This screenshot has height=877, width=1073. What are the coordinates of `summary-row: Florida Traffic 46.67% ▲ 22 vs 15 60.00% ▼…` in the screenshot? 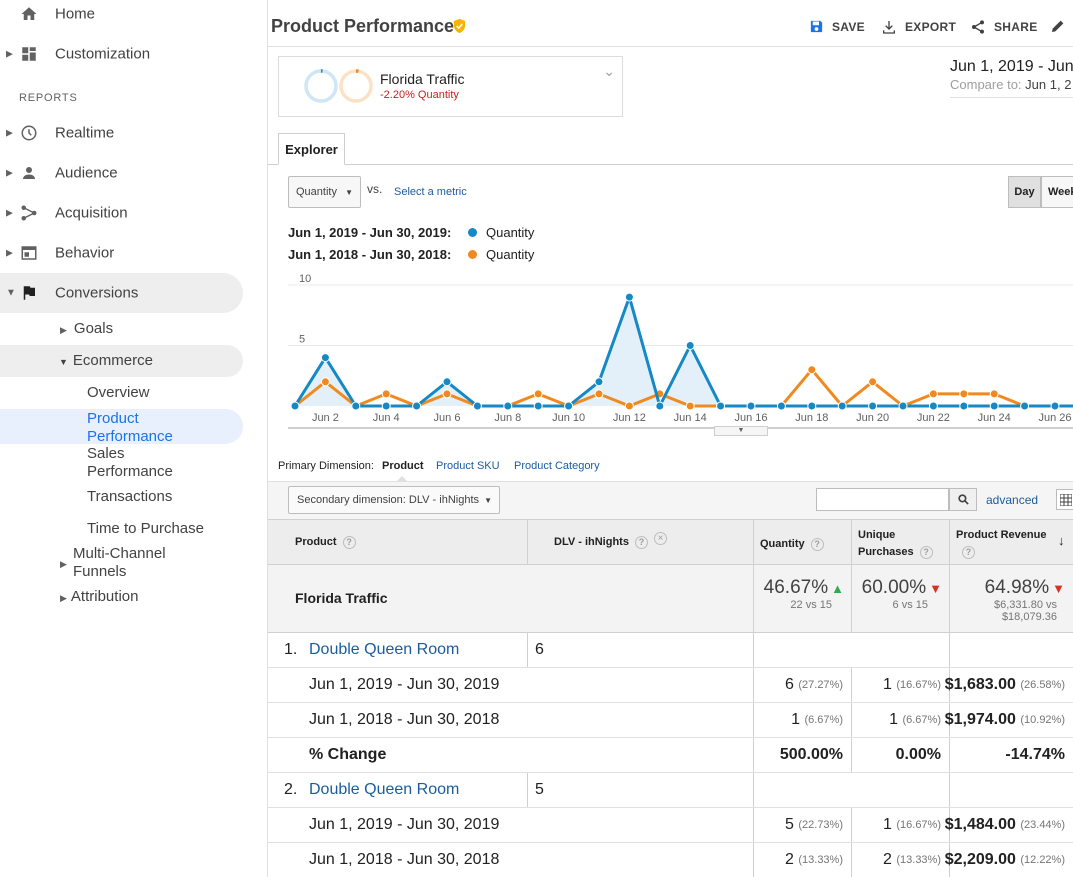 It's located at (670, 599).